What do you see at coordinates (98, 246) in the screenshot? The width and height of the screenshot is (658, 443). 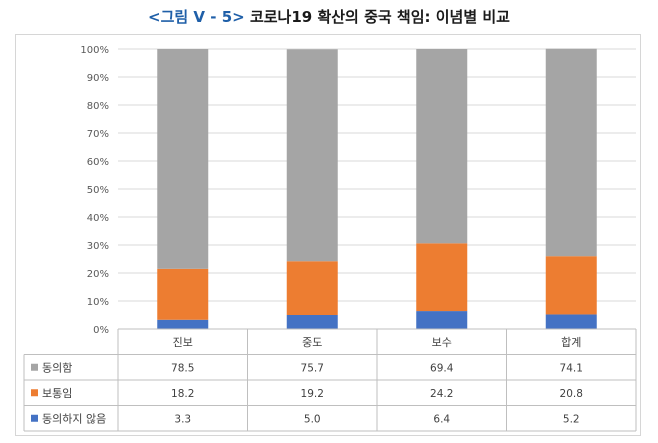 I see `y-tick-label: 30%` at bounding box center [98, 246].